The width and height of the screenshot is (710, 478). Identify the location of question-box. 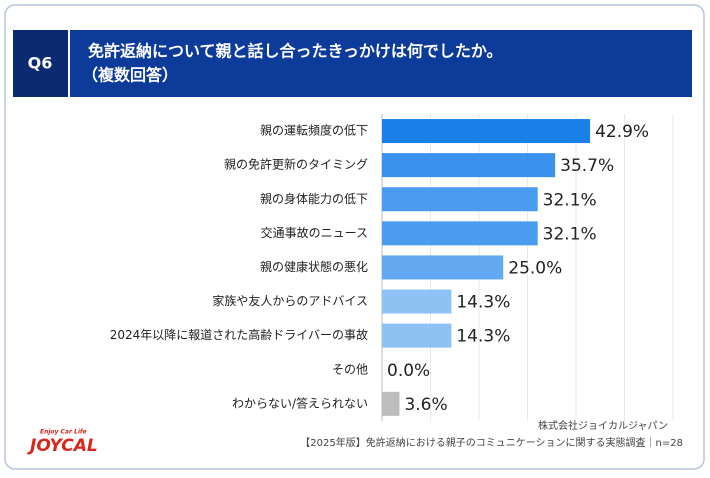
(40, 63).